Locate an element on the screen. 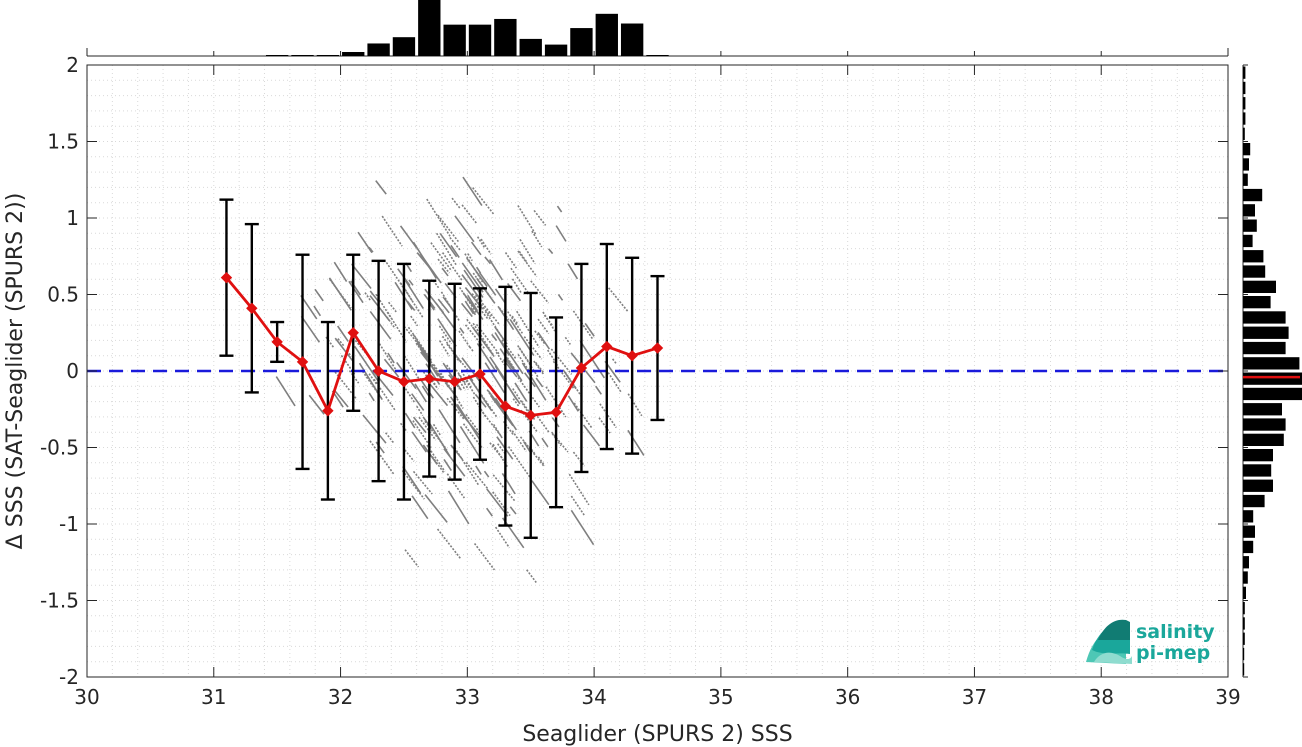 The width and height of the screenshot is (1302, 747). x-tick-label: 32 is located at coordinates (340, 697).